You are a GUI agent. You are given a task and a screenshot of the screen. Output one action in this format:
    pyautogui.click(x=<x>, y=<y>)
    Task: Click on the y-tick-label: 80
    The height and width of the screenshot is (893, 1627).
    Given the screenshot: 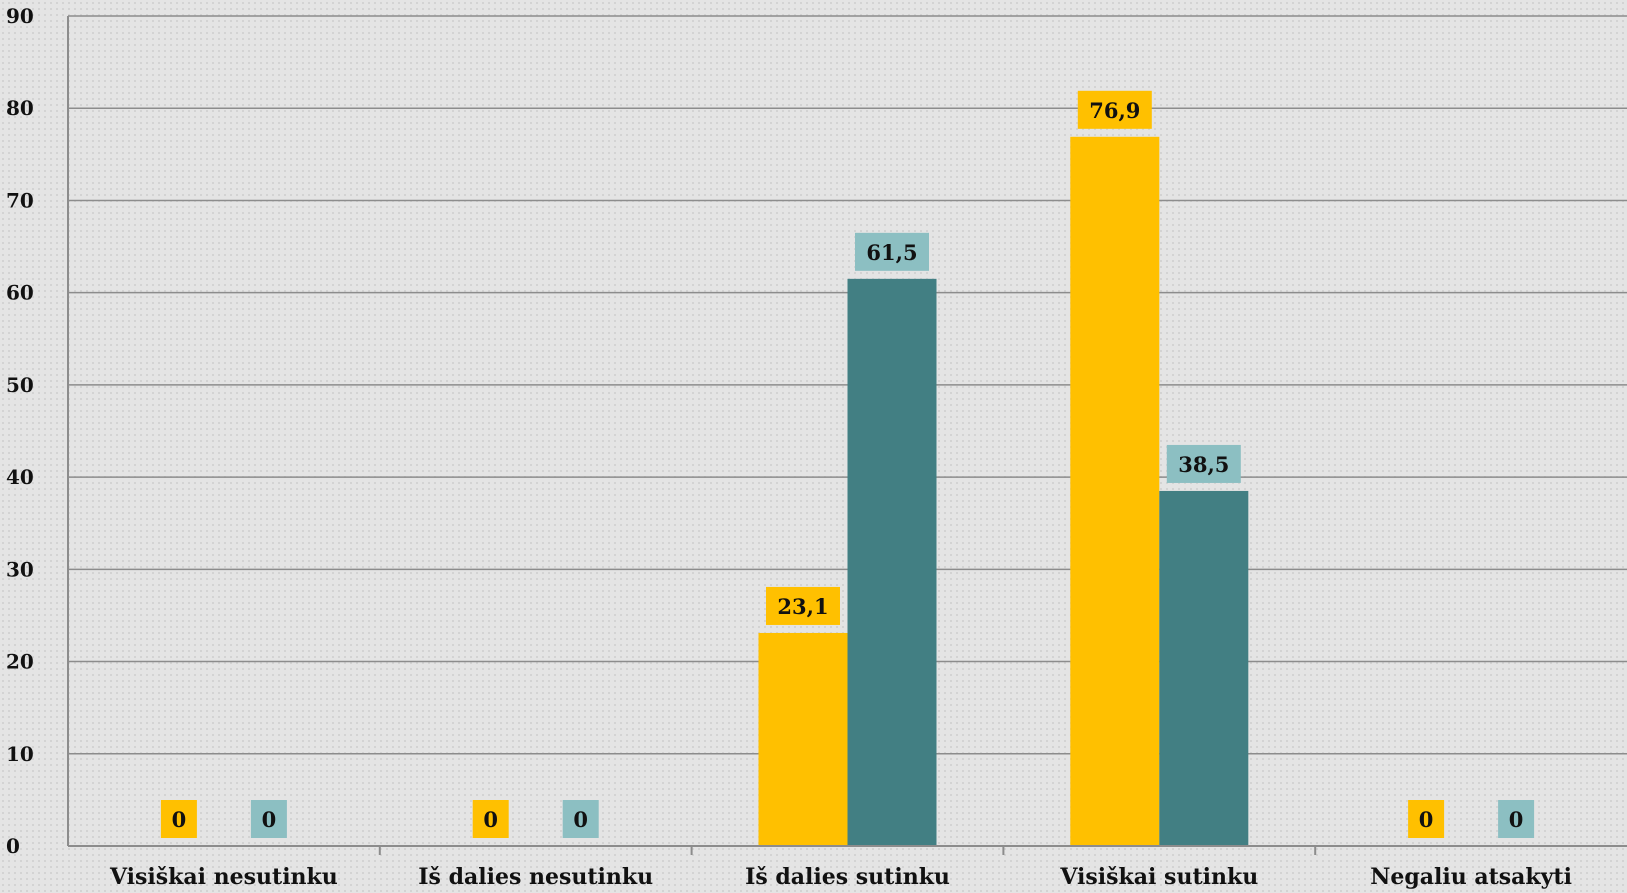 What is the action you would take?
    pyautogui.click(x=20, y=108)
    